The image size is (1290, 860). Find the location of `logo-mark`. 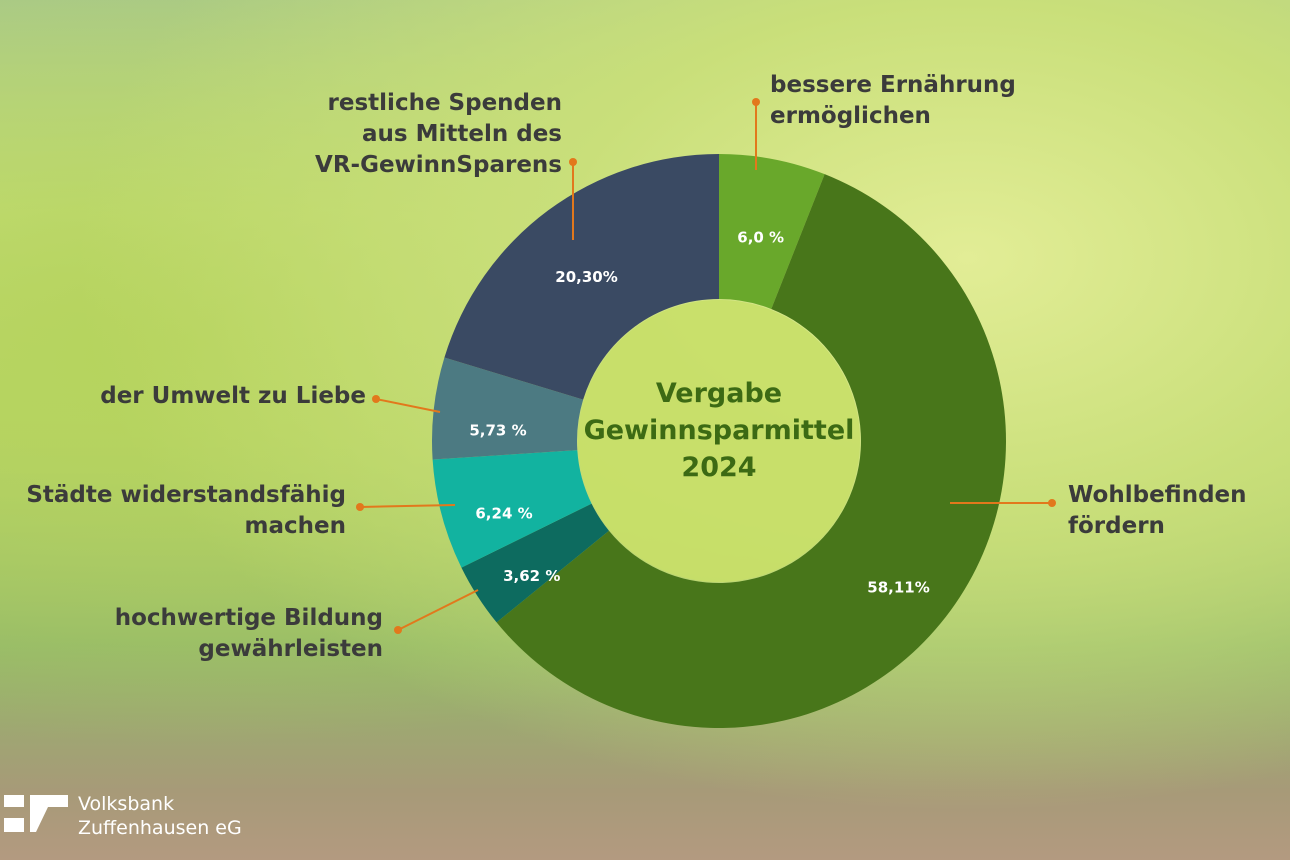

logo-mark is located at coordinates (36, 813).